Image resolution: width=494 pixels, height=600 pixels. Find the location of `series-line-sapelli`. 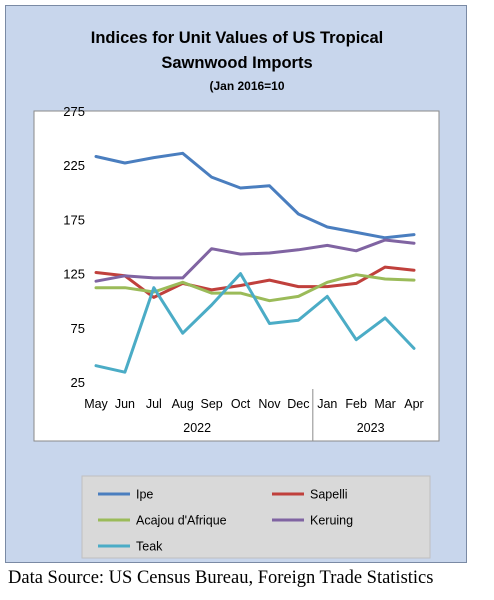

series-line-sapelli is located at coordinates (255, 282).